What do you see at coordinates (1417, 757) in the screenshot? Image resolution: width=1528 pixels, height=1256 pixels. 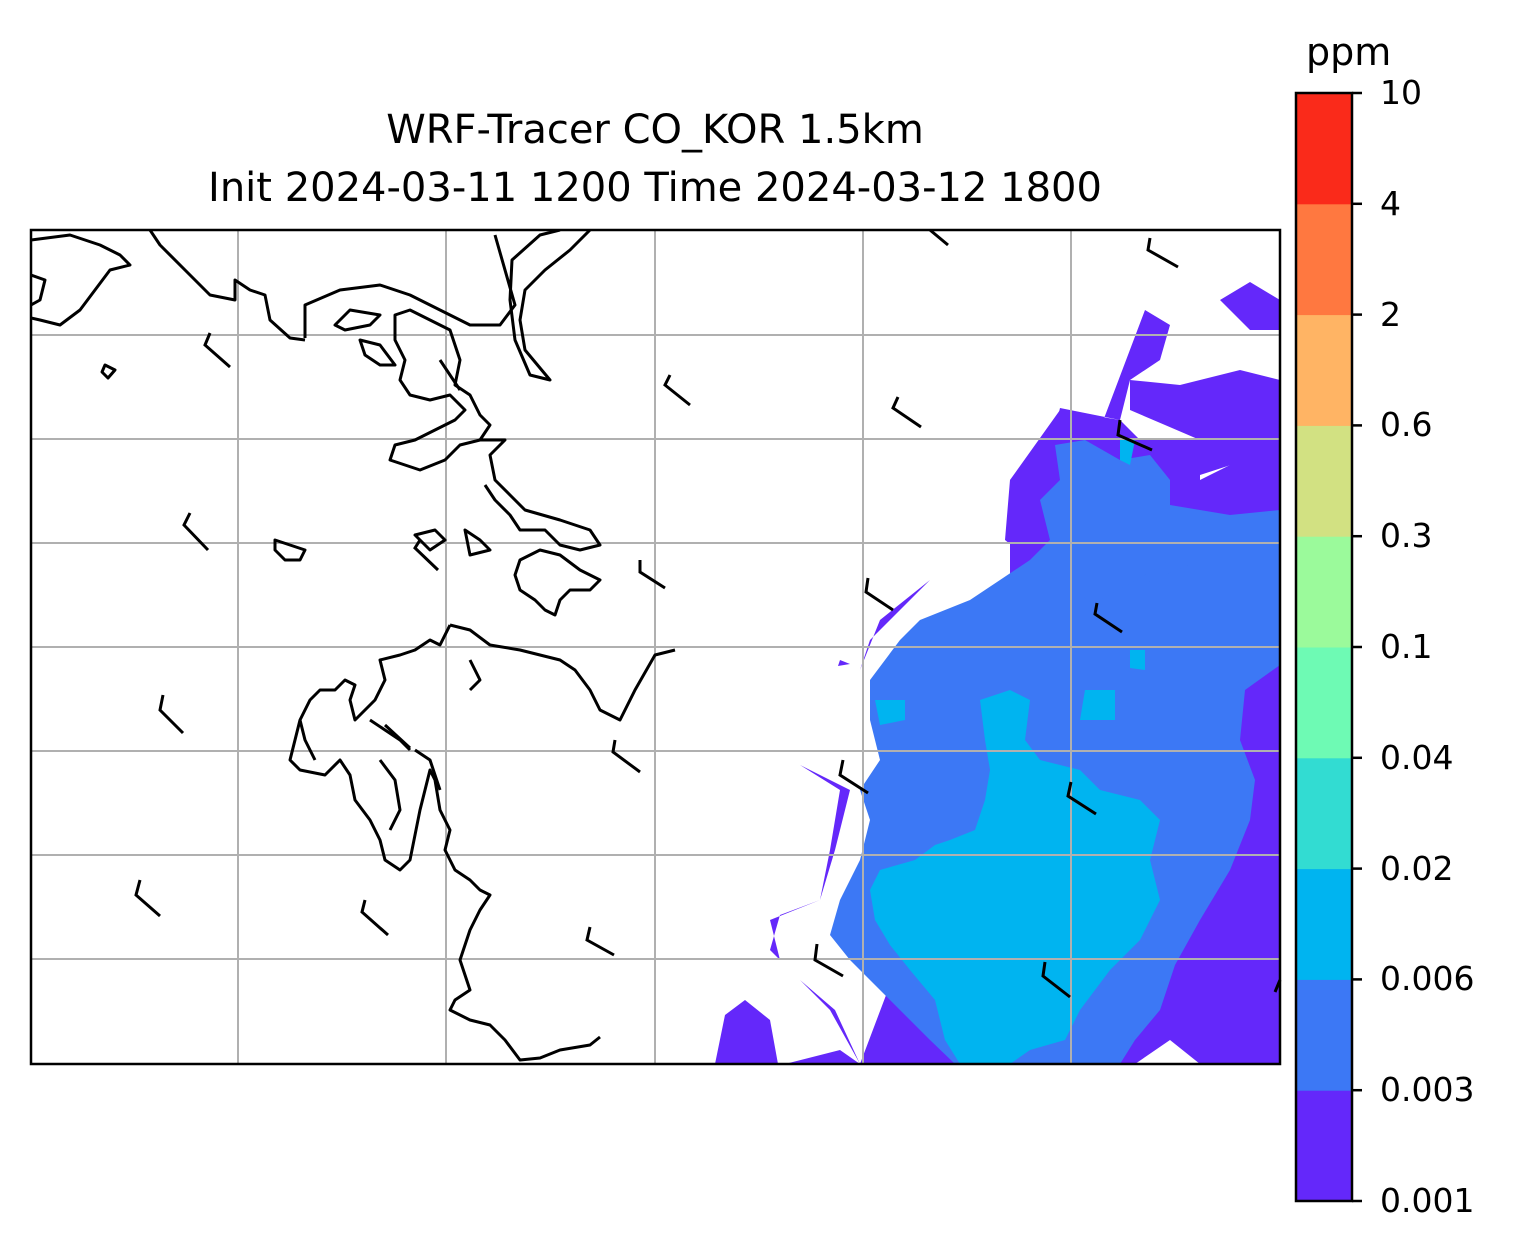 I see `colorbar-tick-label: 0.04` at bounding box center [1417, 757].